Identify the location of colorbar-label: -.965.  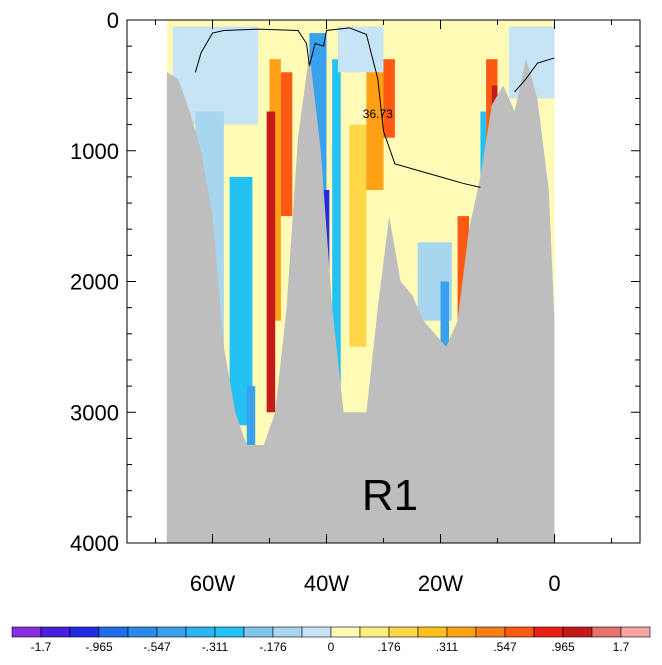
(99, 647).